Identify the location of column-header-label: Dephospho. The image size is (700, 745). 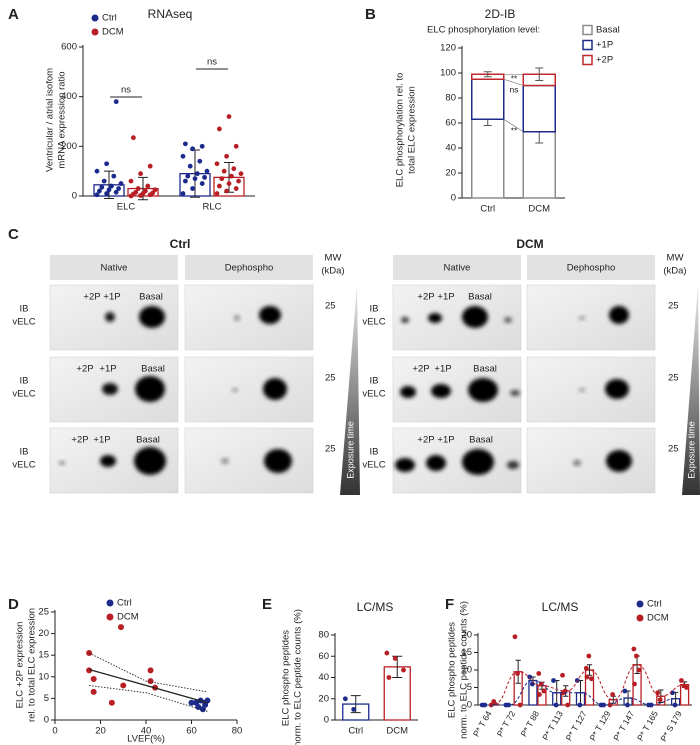
(591, 268).